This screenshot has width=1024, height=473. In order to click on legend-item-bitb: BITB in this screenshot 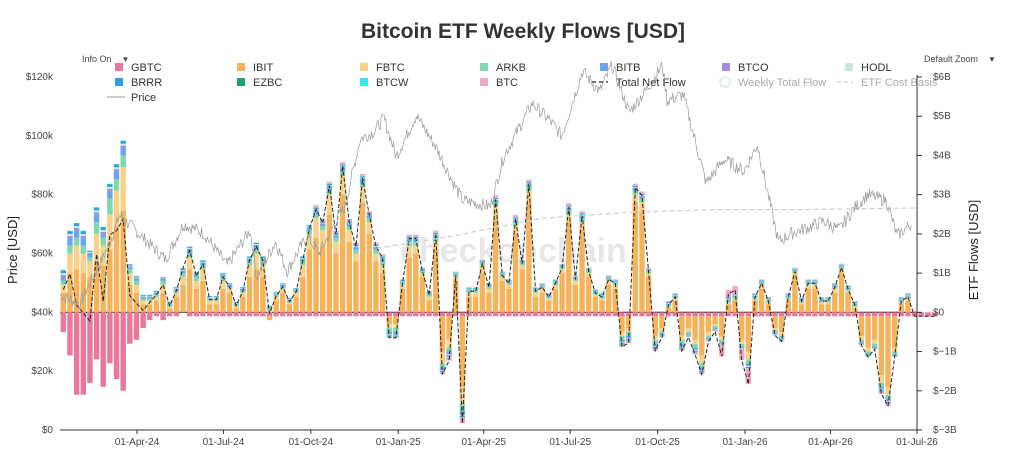, I will do `click(620, 68)`.